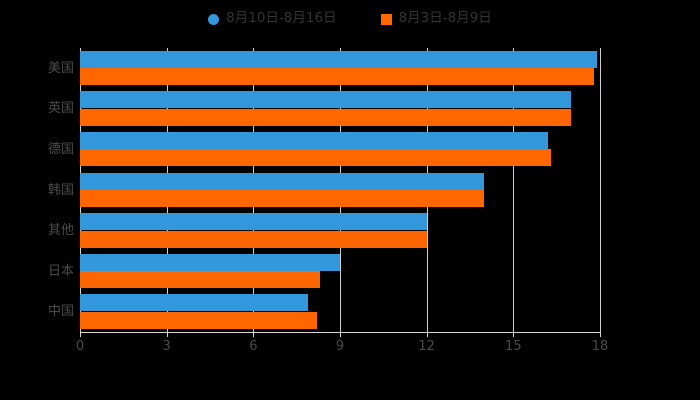 Image resolution: width=700 pixels, height=400 pixels. Describe the element at coordinates (60, 68) in the screenshot. I see `y-axis-tick-label: 美国` at that location.